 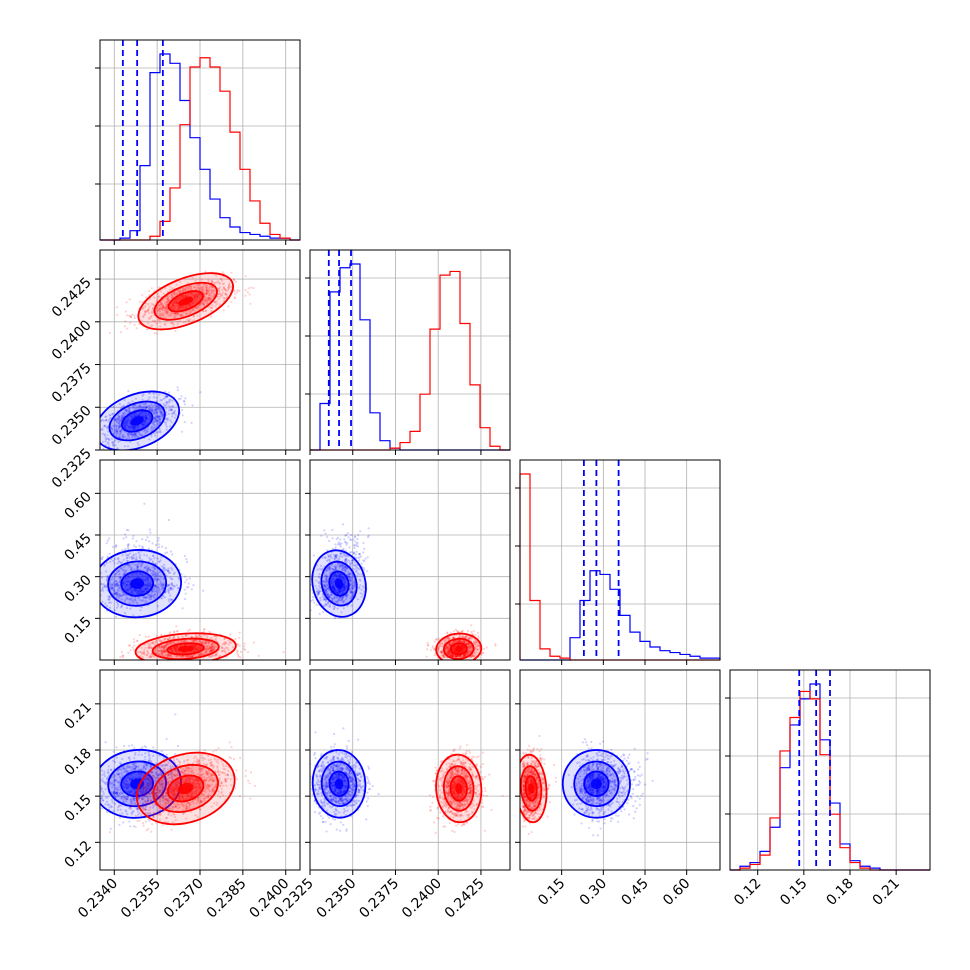 What do you see at coordinates (72, 426) in the screenshot?
I see `y-tick-label: 0.2350` at bounding box center [72, 426].